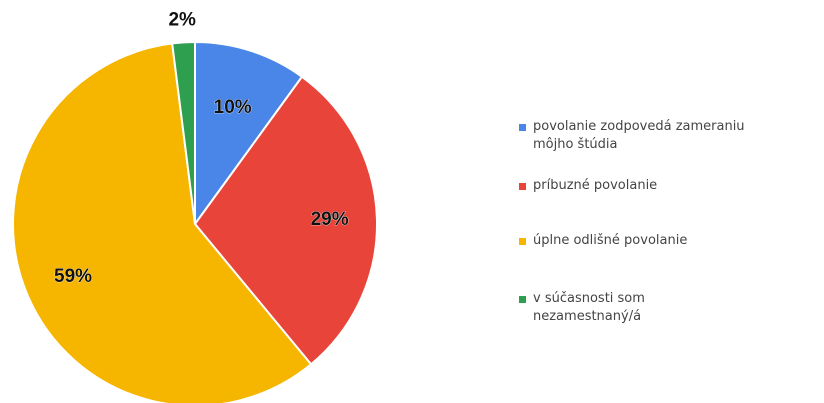 This screenshot has height=403, width=824. Describe the element at coordinates (73, 276) in the screenshot. I see `pie-slice-label: 59%` at that location.